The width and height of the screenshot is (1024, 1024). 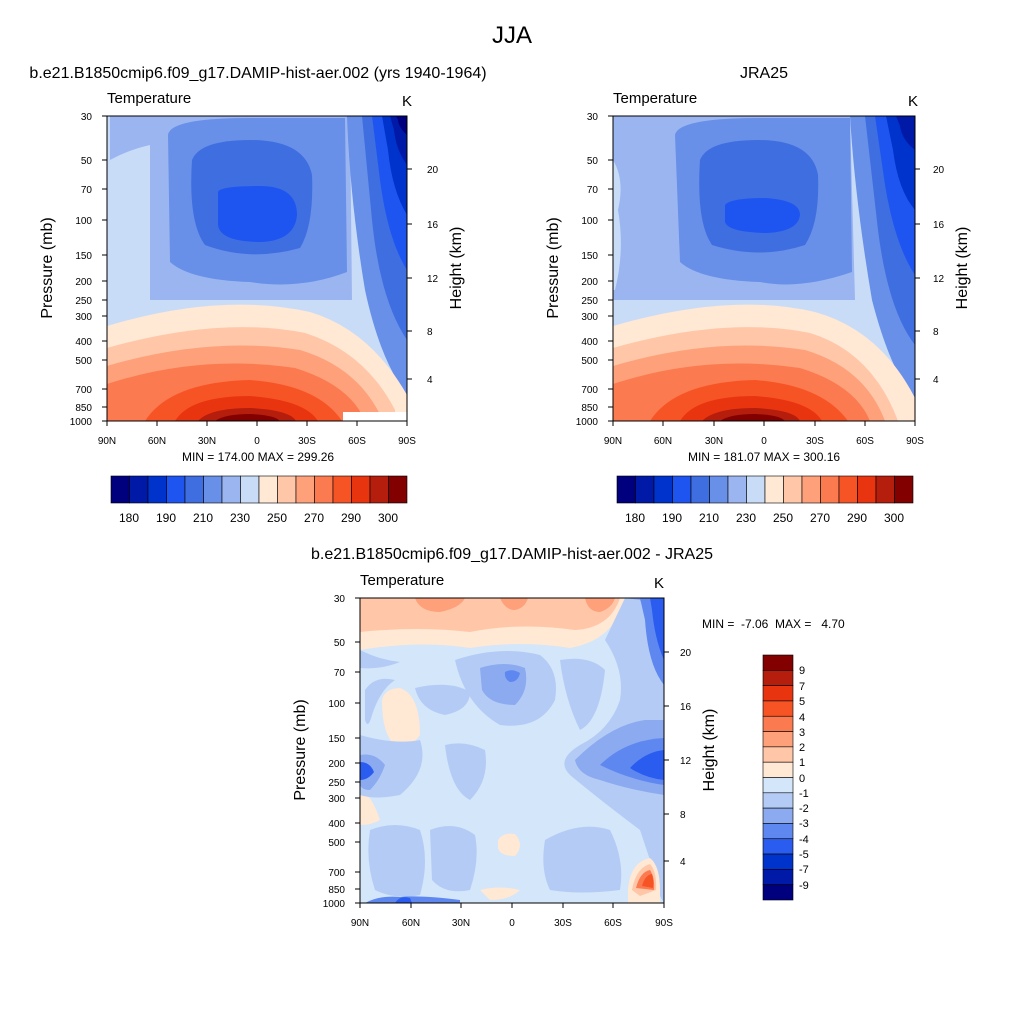 What do you see at coordinates (802, 671) in the screenshot?
I see `colorbar-tick-label: 9` at bounding box center [802, 671].